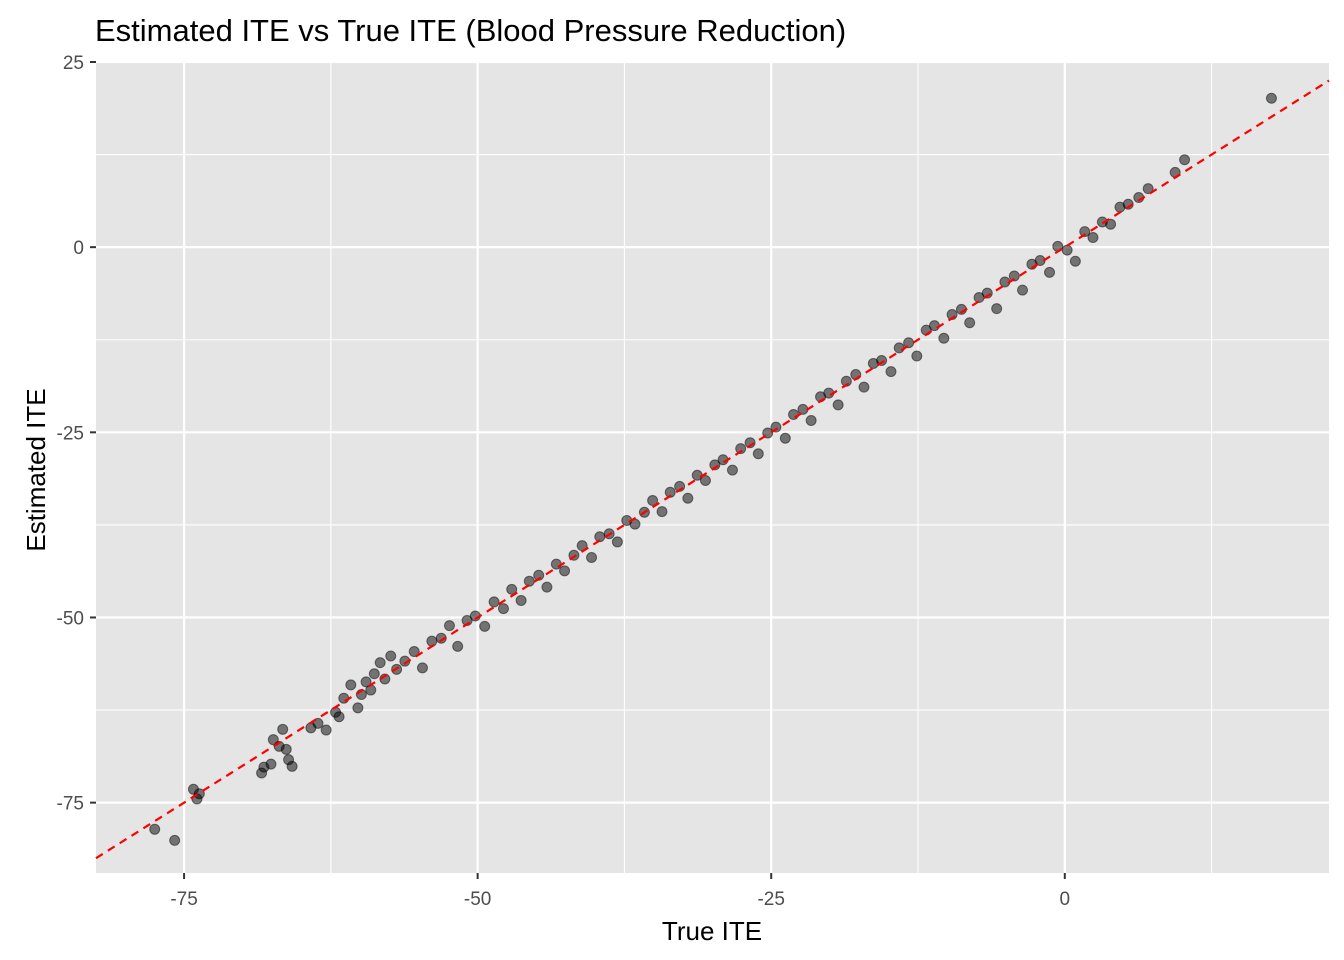 The image size is (1344, 960). What do you see at coordinates (1064, 899) in the screenshot?
I see `x-tick-label: 0` at bounding box center [1064, 899].